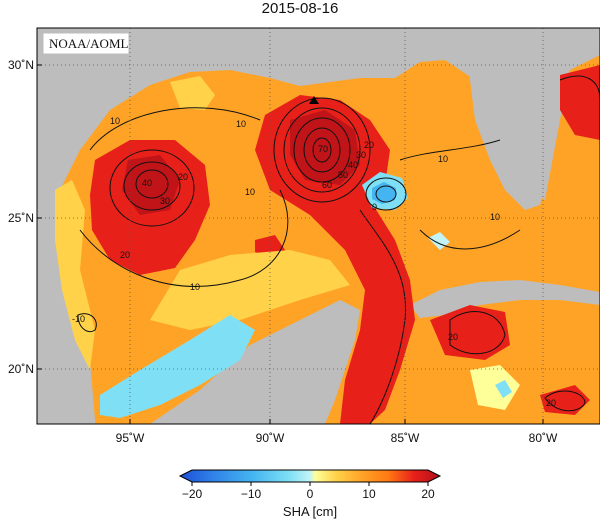 The image size is (600, 523). I want to click on contour-label: -10, so click(78, 319).